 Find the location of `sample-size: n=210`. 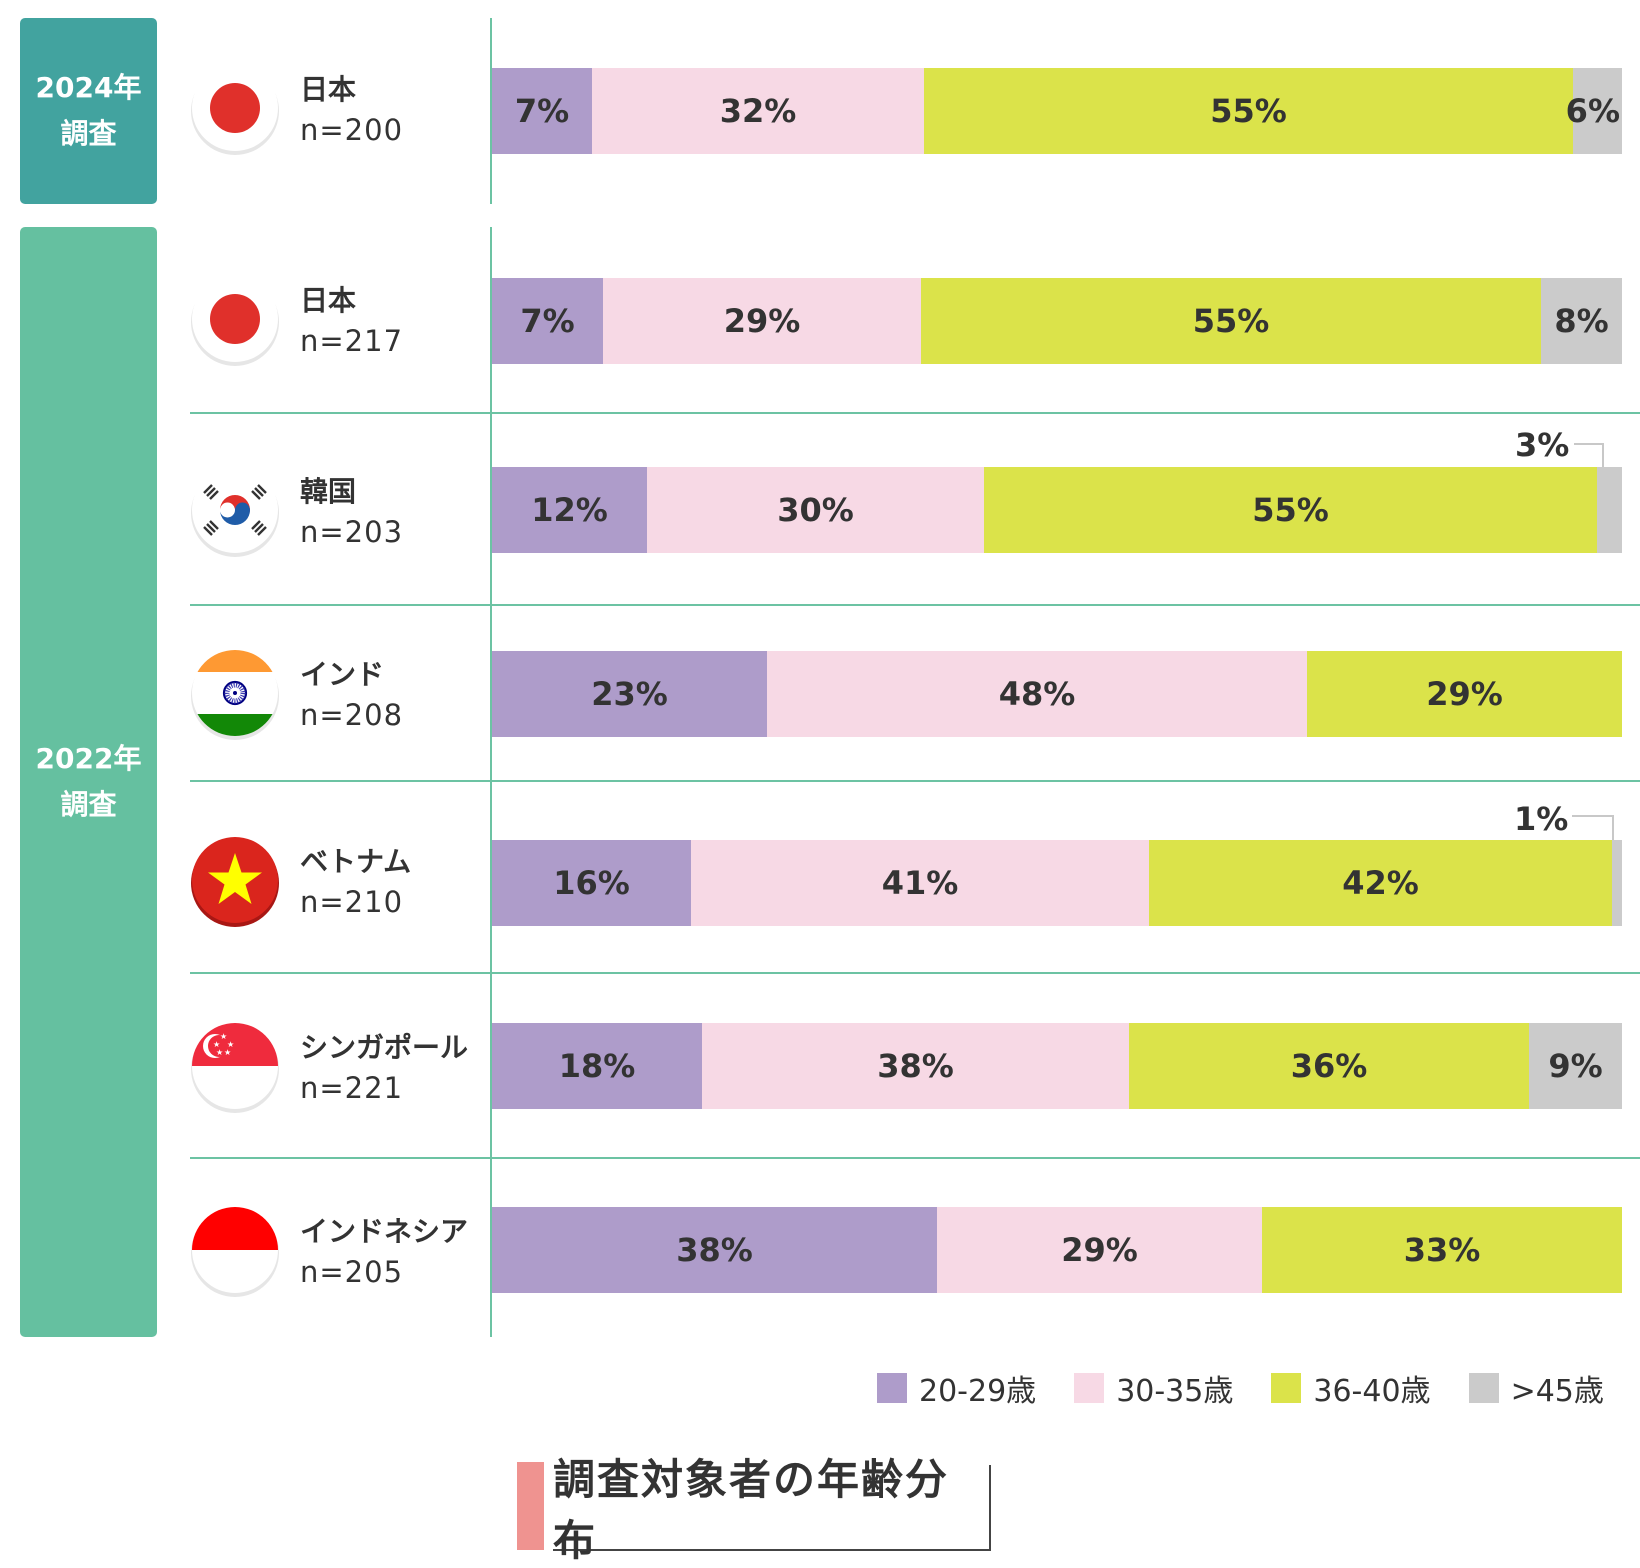

sample-size: n=210 is located at coordinates (352, 902).